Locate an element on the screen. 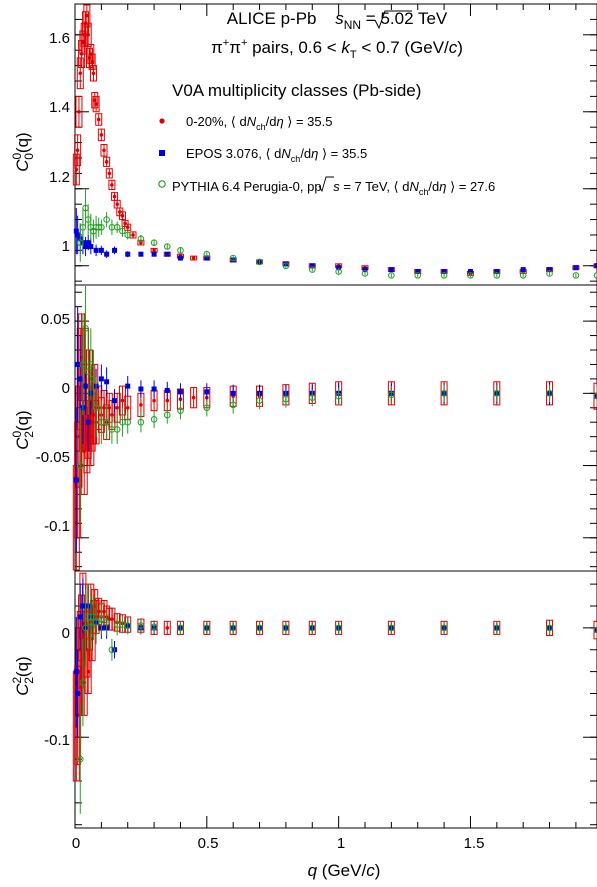  legend-marker-data is located at coordinates (162, 121).